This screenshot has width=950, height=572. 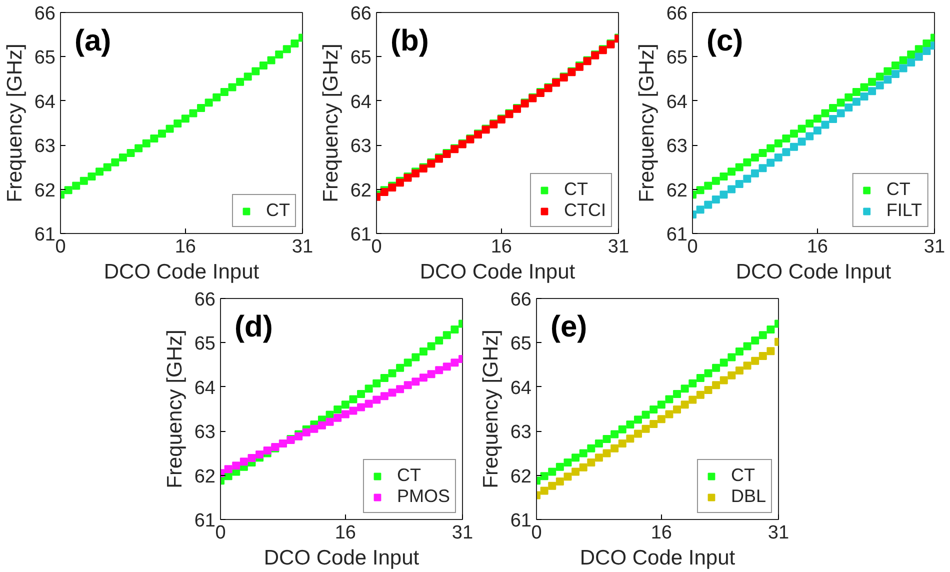 What do you see at coordinates (748, 496) in the screenshot?
I see `legend-label: DBL` at bounding box center [748, 496].